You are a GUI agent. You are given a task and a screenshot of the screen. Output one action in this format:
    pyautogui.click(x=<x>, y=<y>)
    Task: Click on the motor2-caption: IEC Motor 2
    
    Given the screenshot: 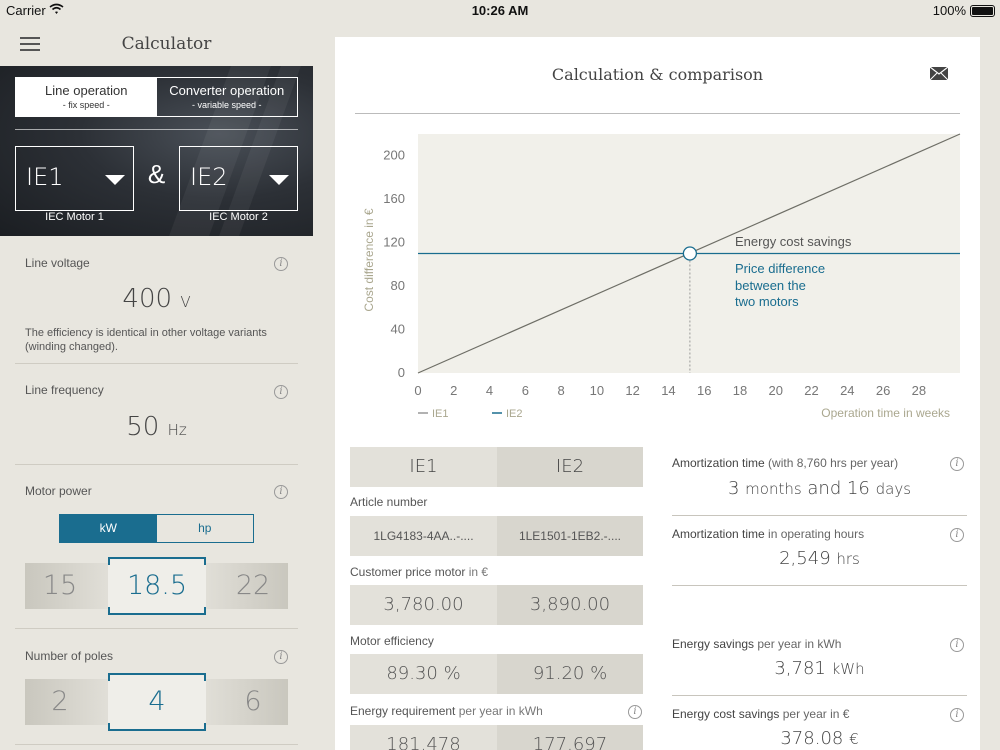 What is the action you would take?
    pyautogui.click(x=238, y=217)
    